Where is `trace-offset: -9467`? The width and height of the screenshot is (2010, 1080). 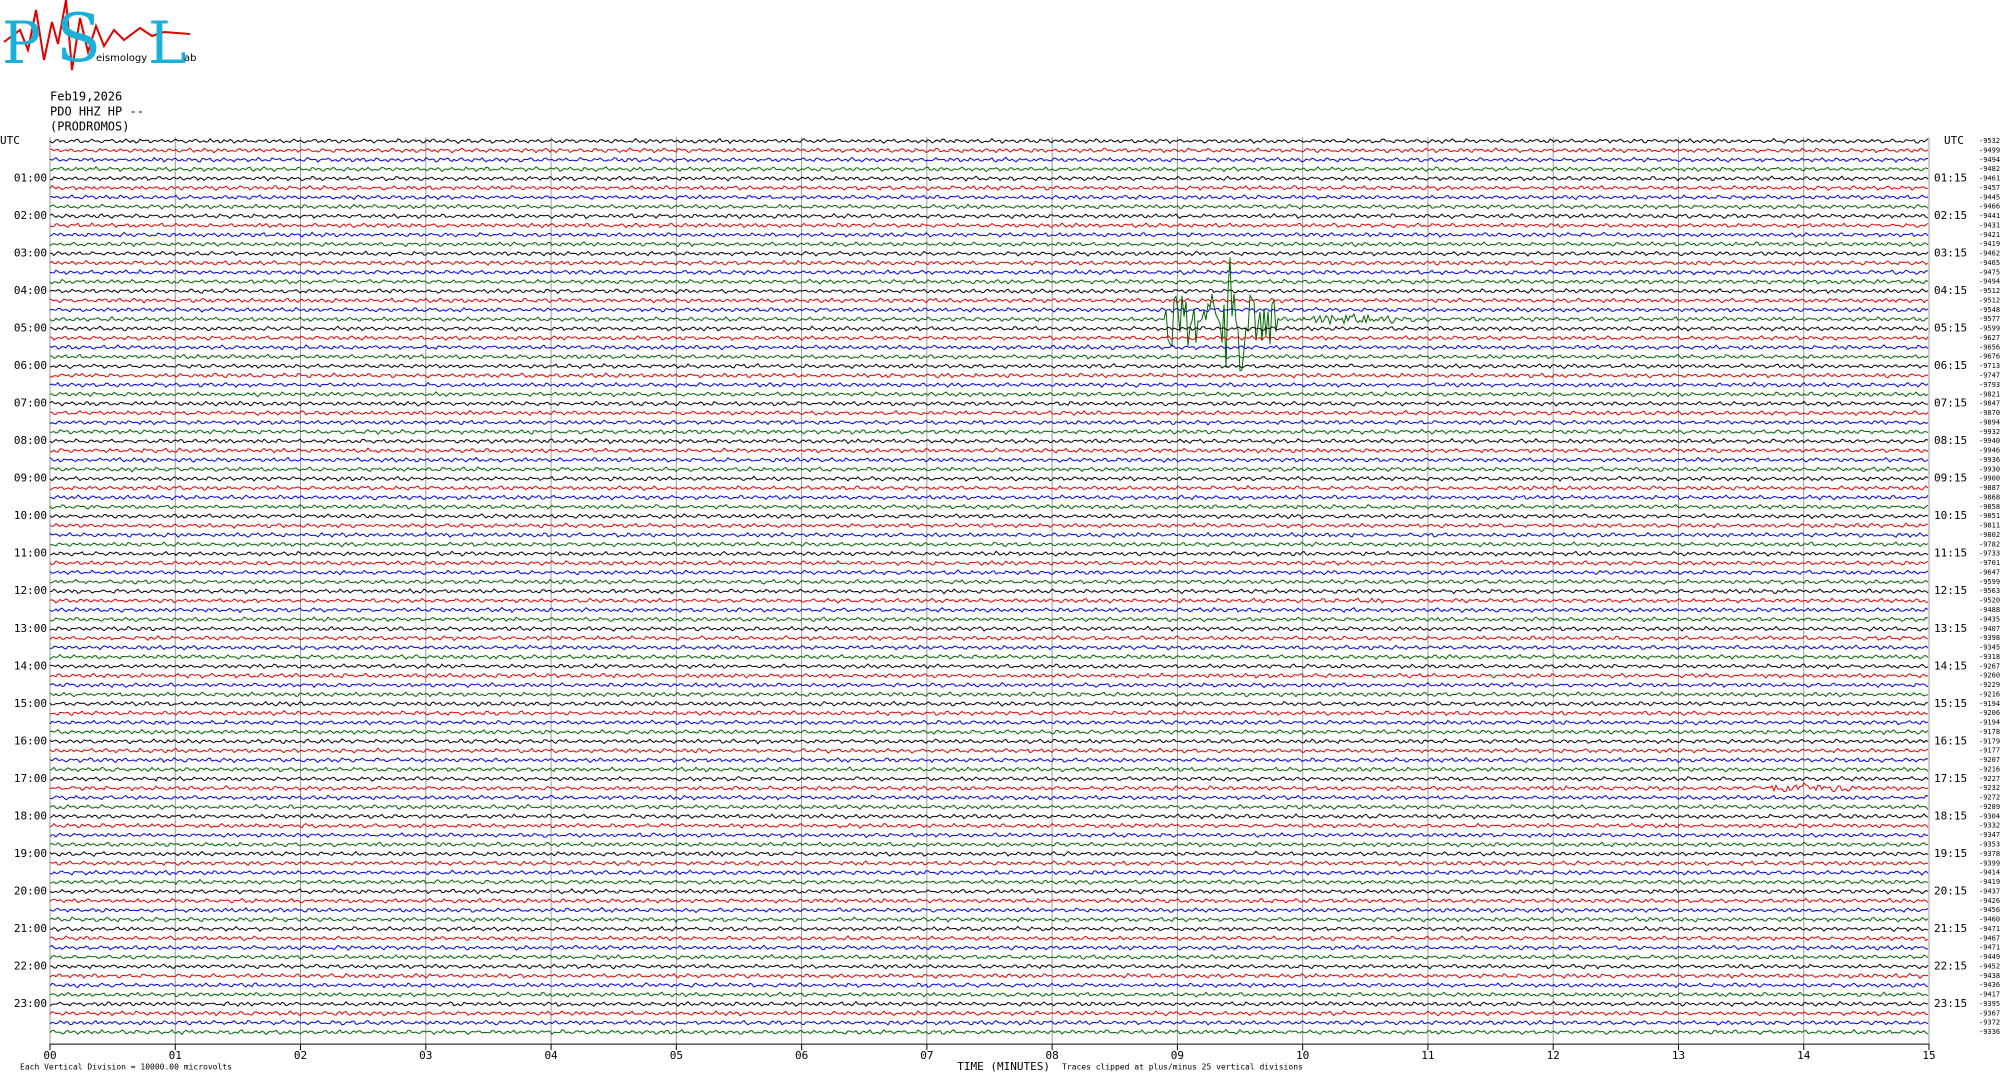 trace-offset: -9467 is located at coordinates (1989, 938).